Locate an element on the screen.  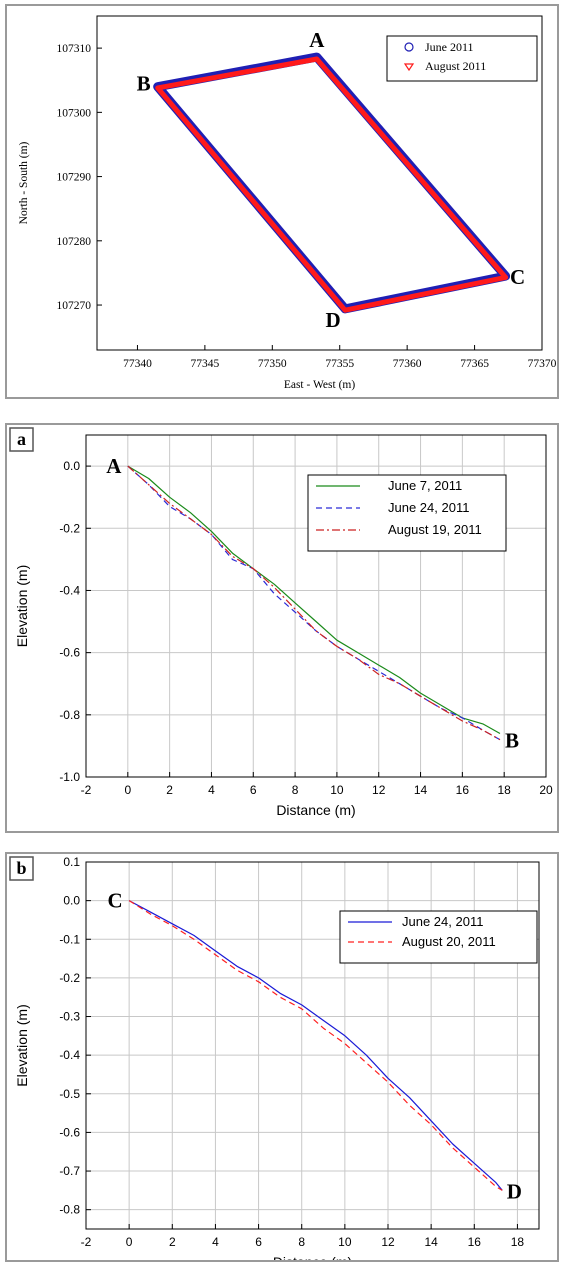
y-tick-label: 107280 is located at coordinates (74, 242).